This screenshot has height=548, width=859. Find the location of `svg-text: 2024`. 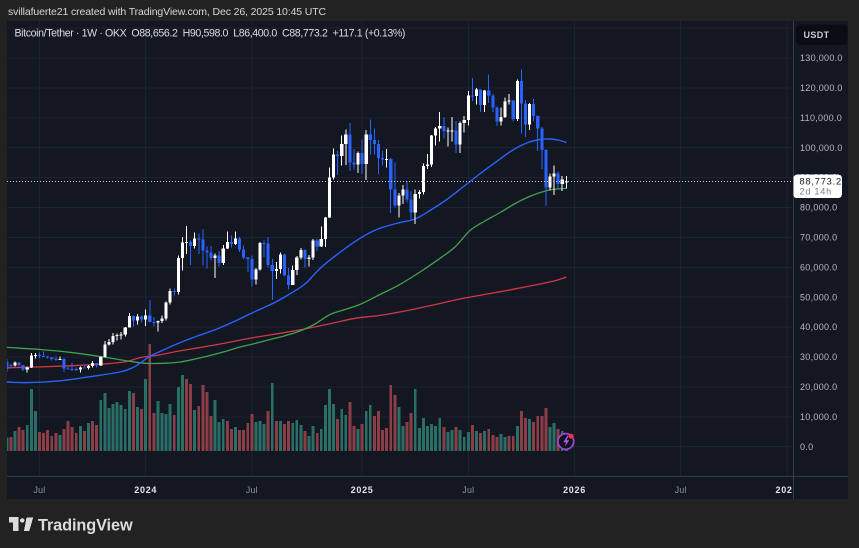

svg-text: 2024 is located at coordinates (145, 490).